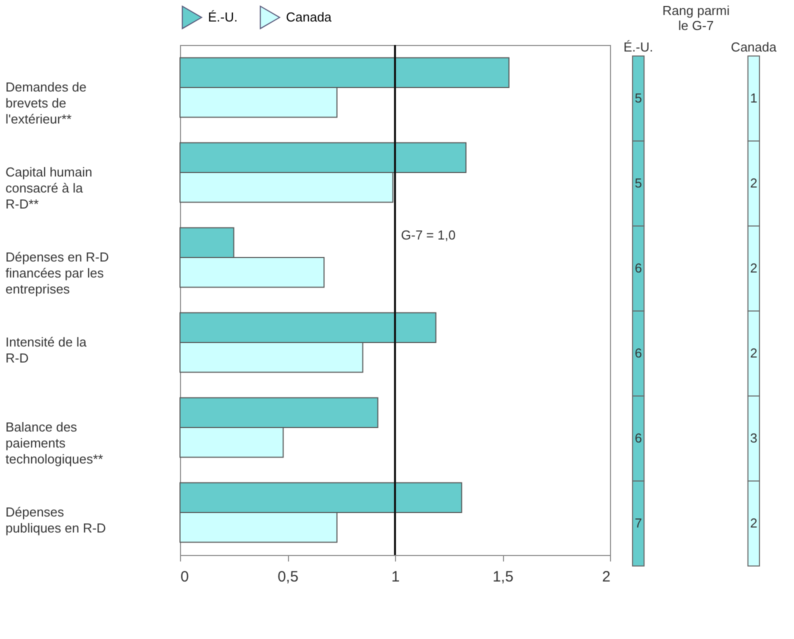  I want to click on y-tick-label: Demandes de brevets de l'extérieur**, so click(46, 103).